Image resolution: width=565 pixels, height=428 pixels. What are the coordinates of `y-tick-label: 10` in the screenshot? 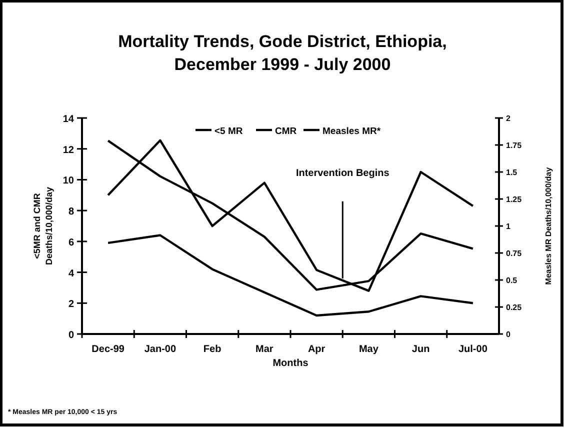 It's located at (68, 181).